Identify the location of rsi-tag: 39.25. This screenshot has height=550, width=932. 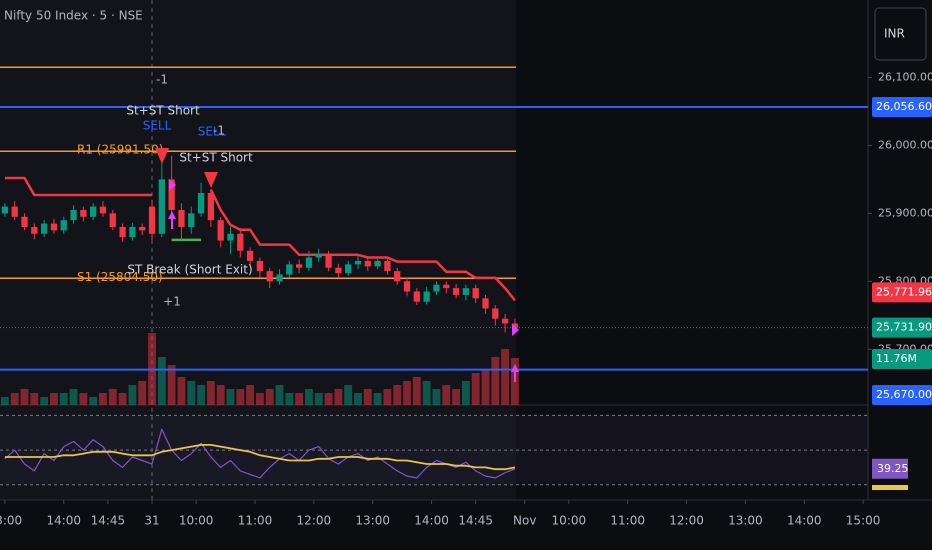
(893, 468).